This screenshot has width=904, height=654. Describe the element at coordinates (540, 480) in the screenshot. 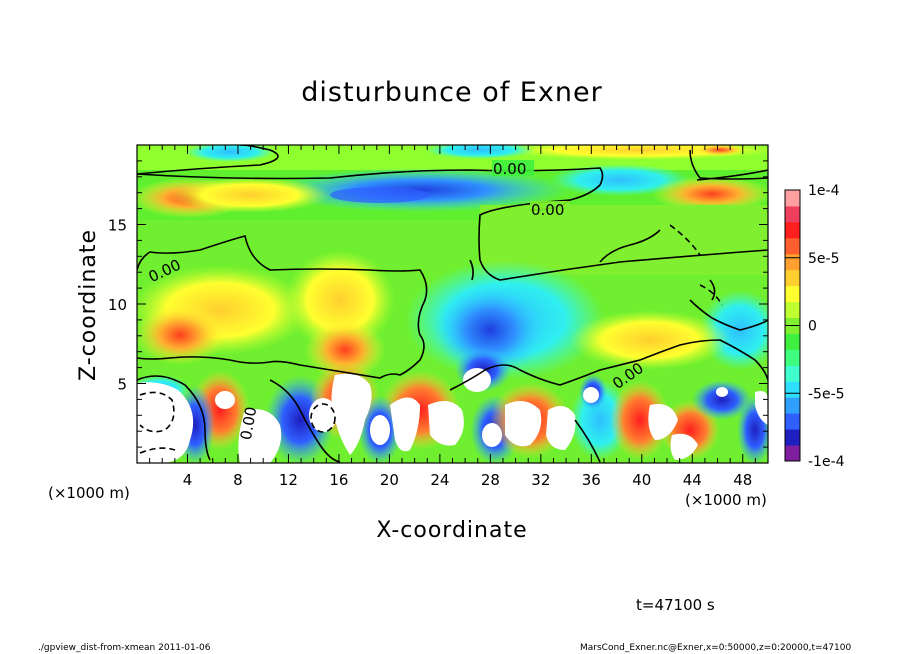

I see `x-tick-label: 32` at that location.